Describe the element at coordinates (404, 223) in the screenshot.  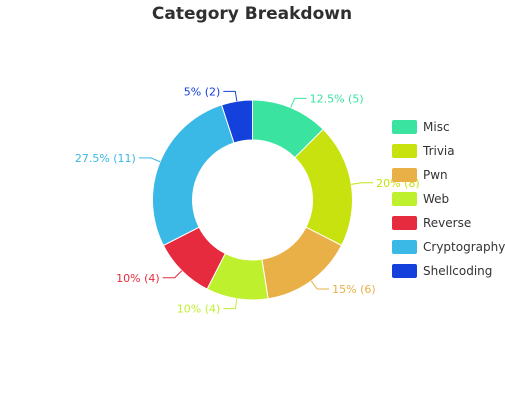
I see `legend-swatch-reverse` at that location.